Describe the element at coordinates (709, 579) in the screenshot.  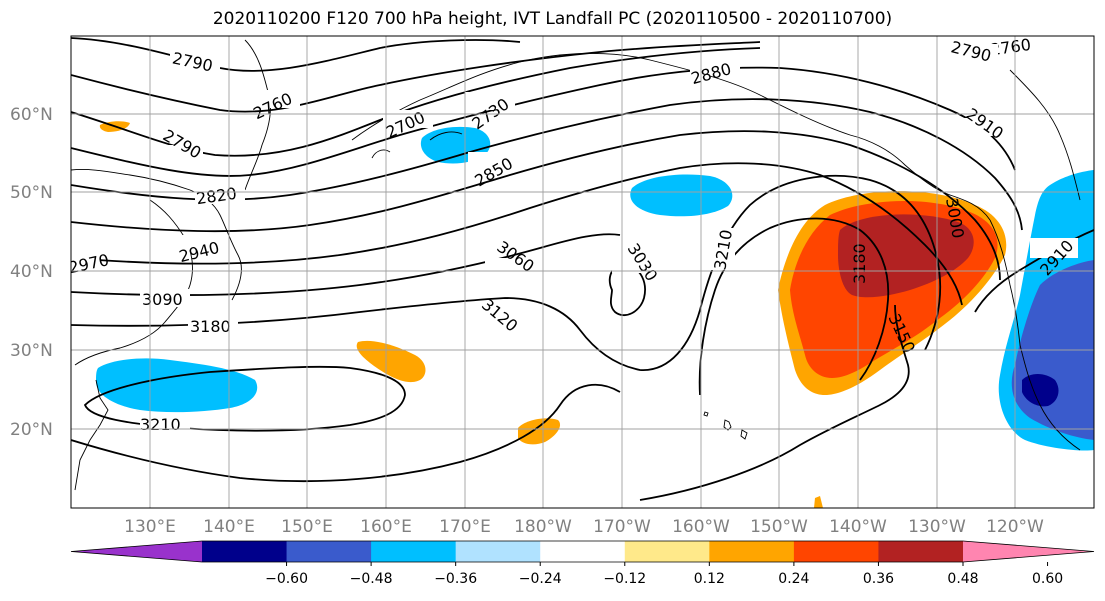
I see `colorbar-tick-label: 0.12` at that location.